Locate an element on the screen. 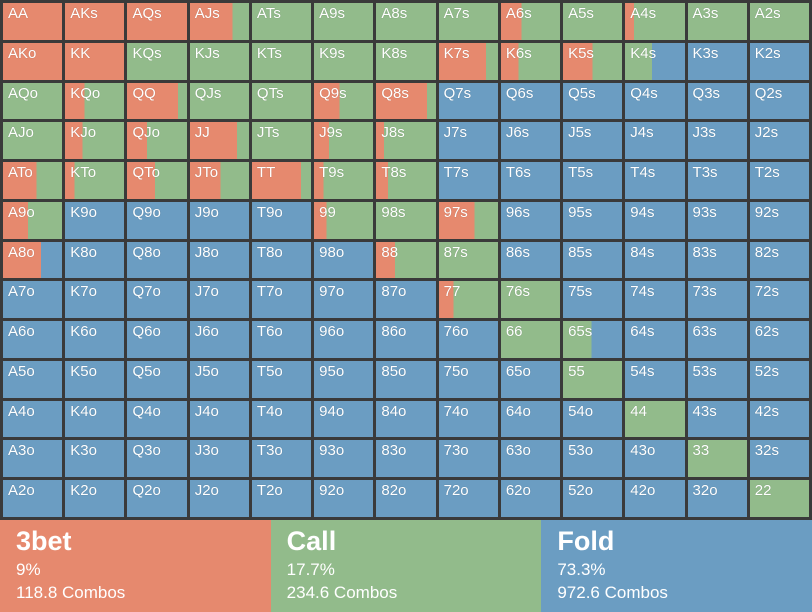  hand-cell-64o: 64o is located at coordinates (530, 419).